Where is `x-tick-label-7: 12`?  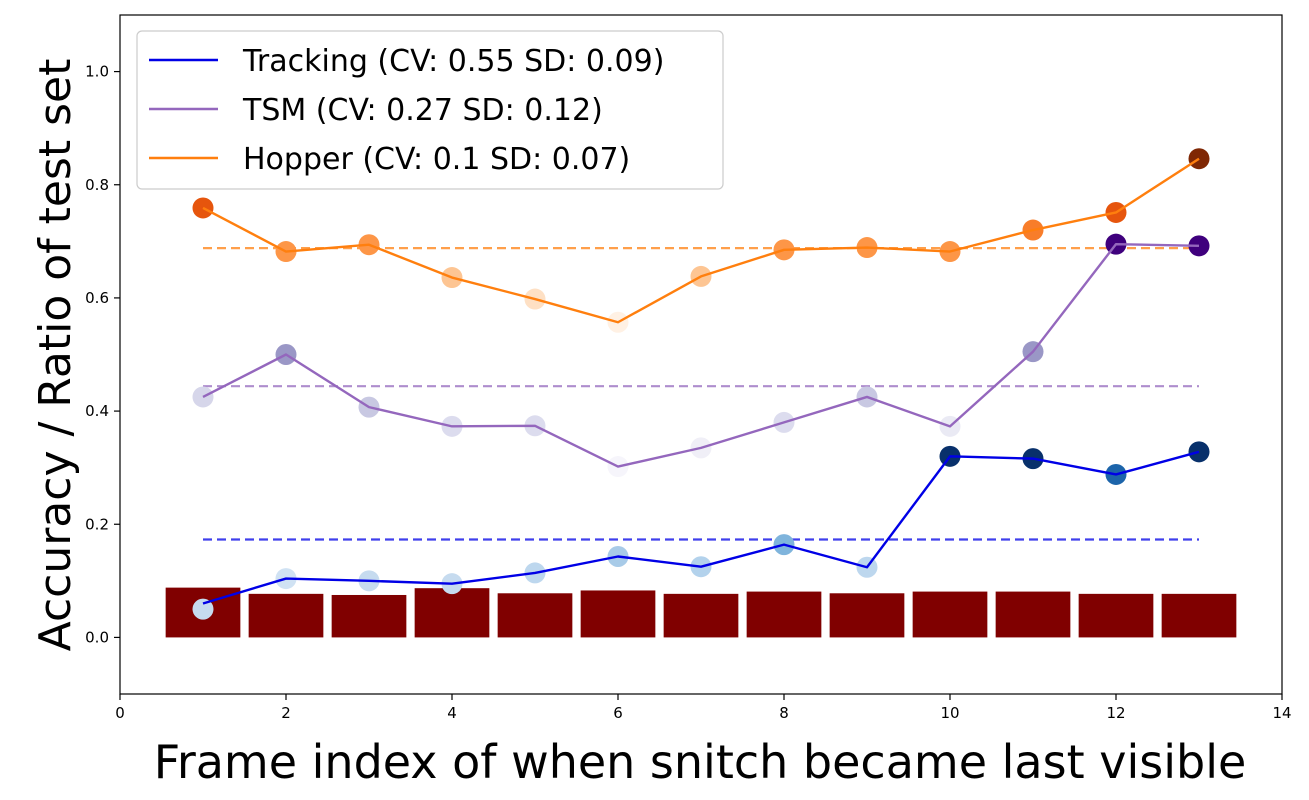 x-tick-label-7: 12 is located at coordinates (1115, 713).